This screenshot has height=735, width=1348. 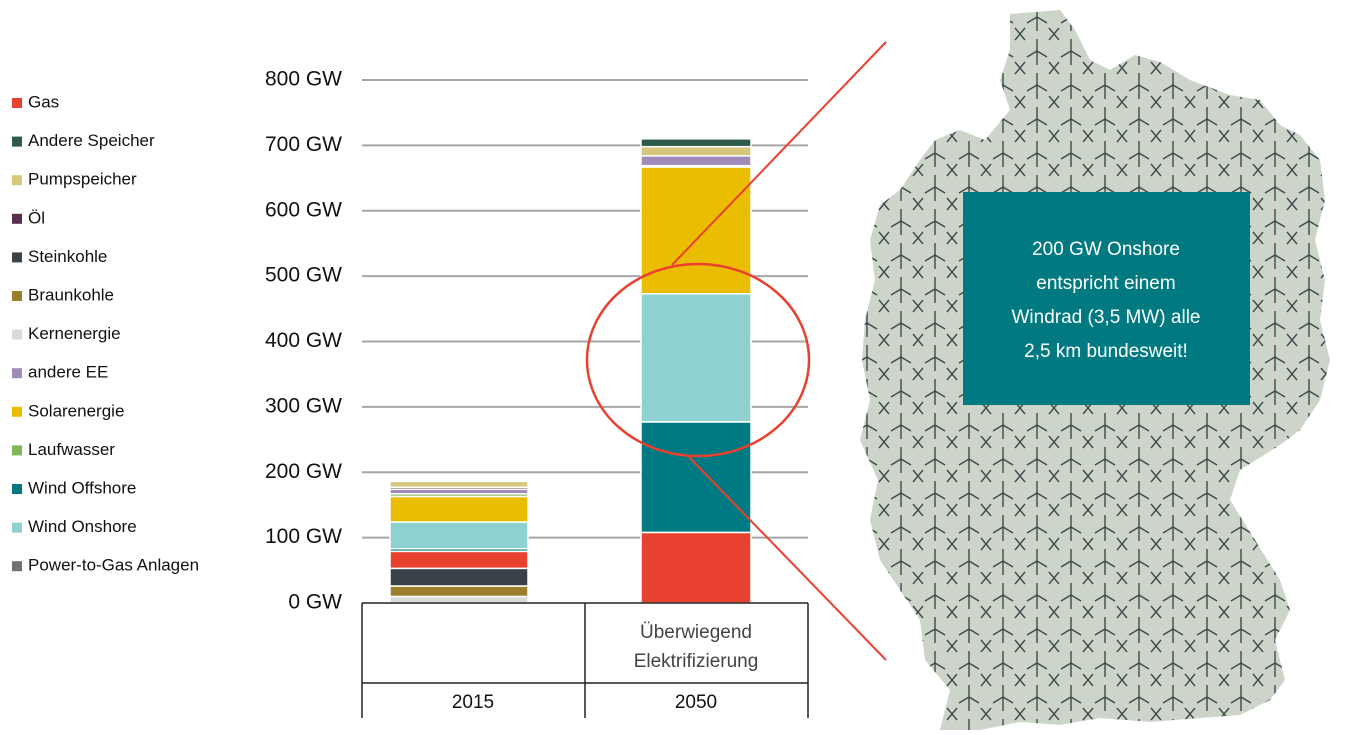 I want to click on y-tick-label: 100 GW, so click(x=303, y=536).